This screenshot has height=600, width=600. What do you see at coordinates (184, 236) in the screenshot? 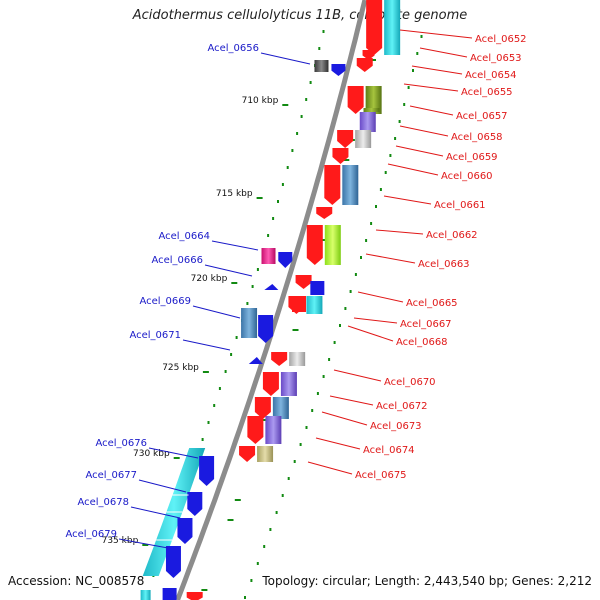
I see `gene-label: Acel_0664` at bounding box center [184, 236].